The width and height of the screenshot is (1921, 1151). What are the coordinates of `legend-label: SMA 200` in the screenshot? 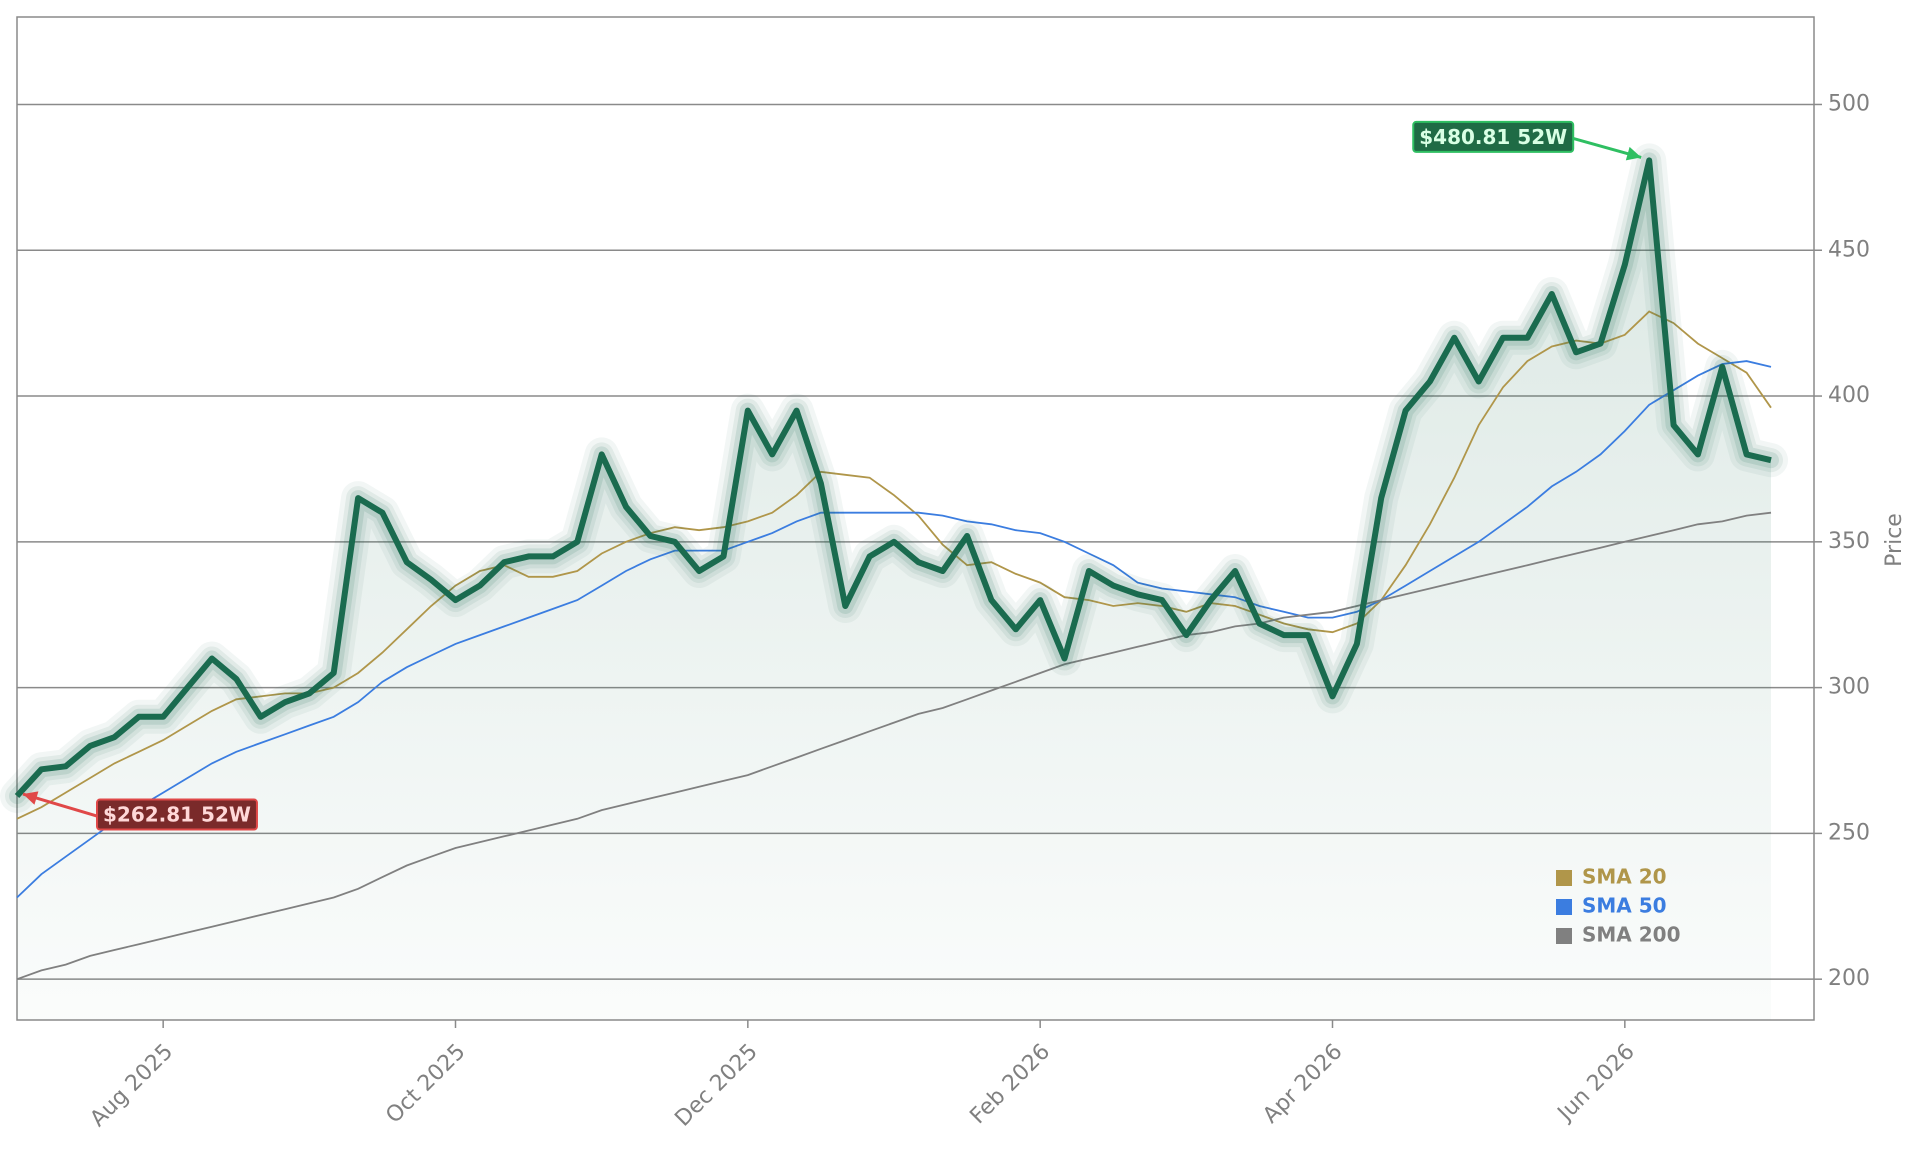 It's located at (1631, 935).